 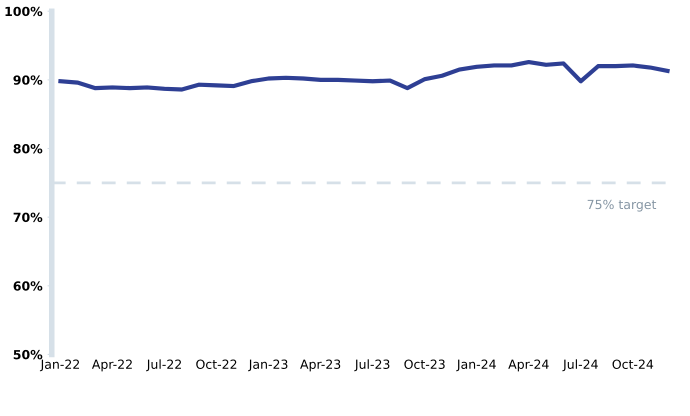 I want to click on y-tick-label: 100%, so click(x=24, y=11).